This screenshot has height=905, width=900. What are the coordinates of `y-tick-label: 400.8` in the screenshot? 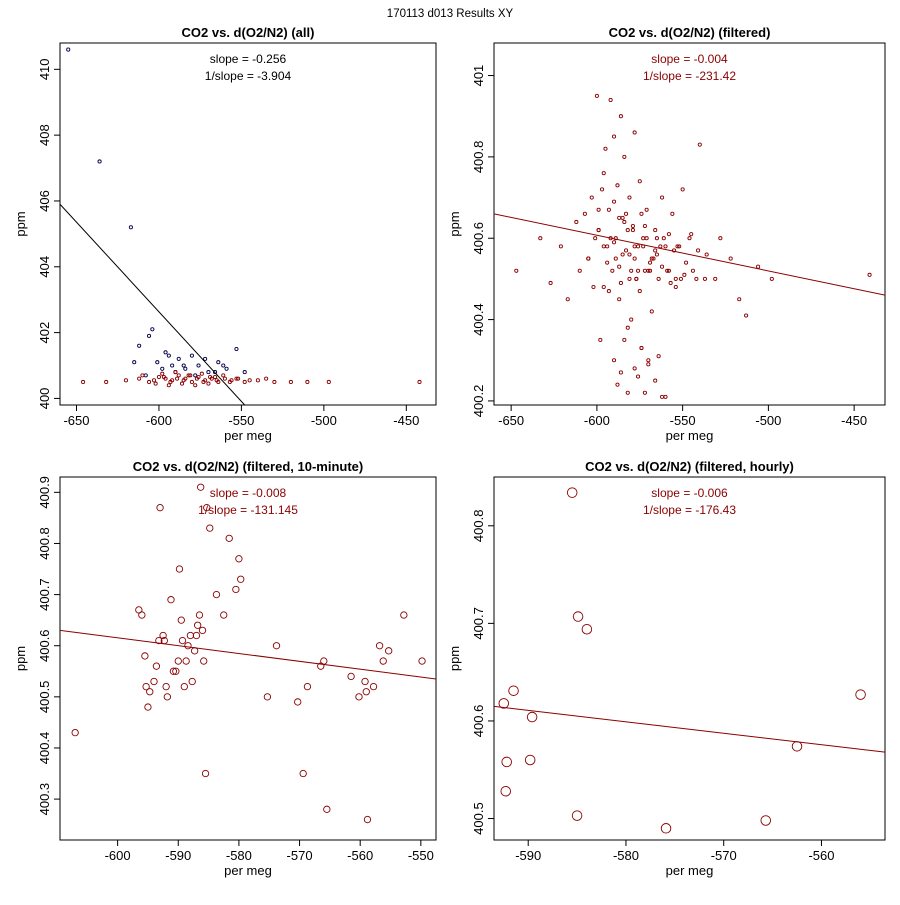 It's located at (478, 157).